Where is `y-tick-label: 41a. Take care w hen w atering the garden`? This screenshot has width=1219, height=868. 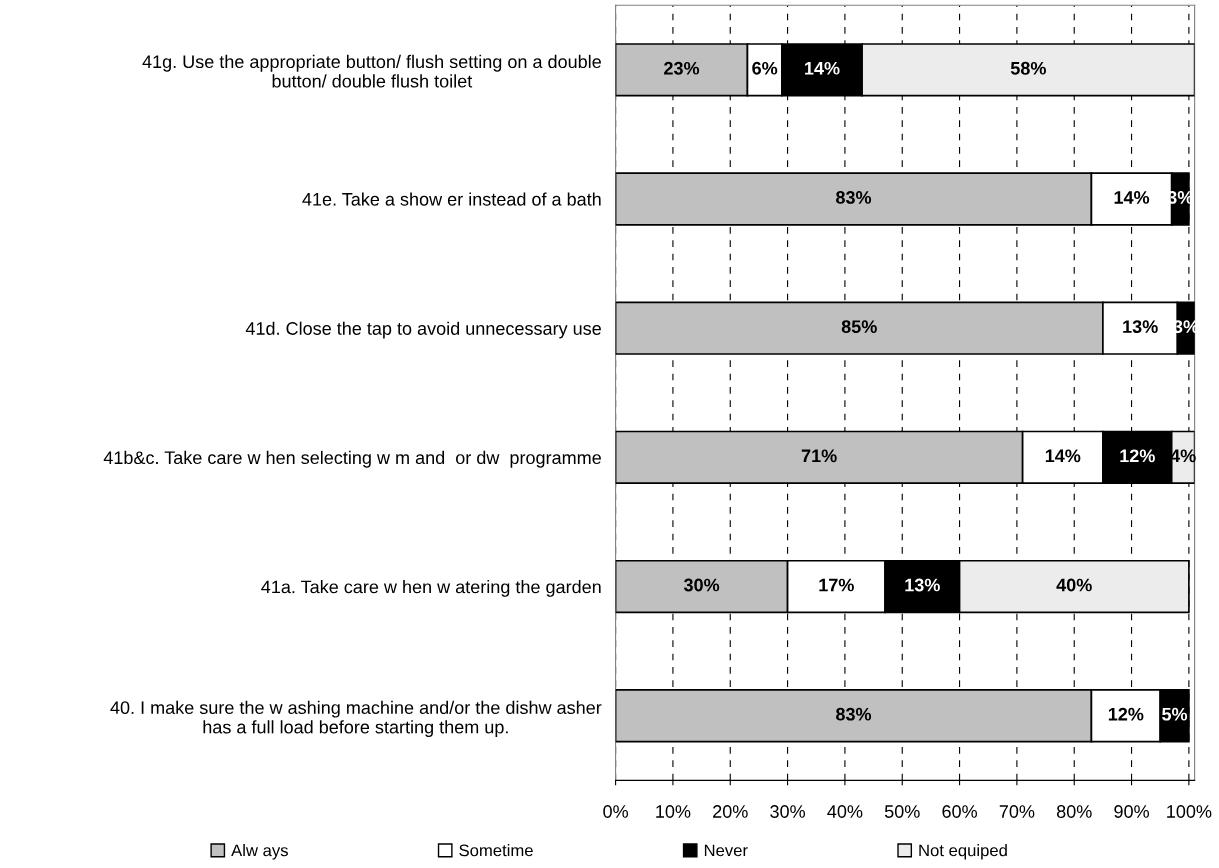 y-tick-label: 41a. Take care w hen w atering the garden is located at coordinates (431, 588).